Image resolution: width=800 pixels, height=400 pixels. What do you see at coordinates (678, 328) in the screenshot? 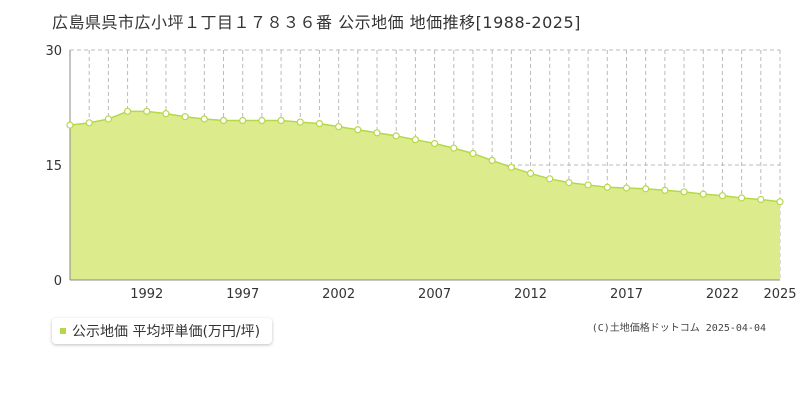
I see `copyright: (C)土地価格ドットコム 2025-04-04` at bounding box center [678, 328].